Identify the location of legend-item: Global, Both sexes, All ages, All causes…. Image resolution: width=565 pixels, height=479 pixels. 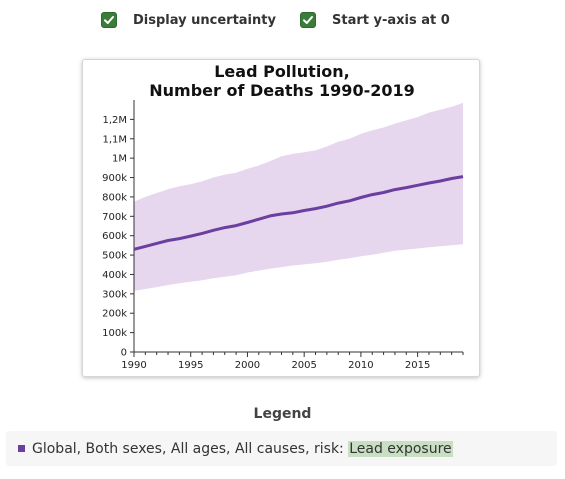
(281, 448).